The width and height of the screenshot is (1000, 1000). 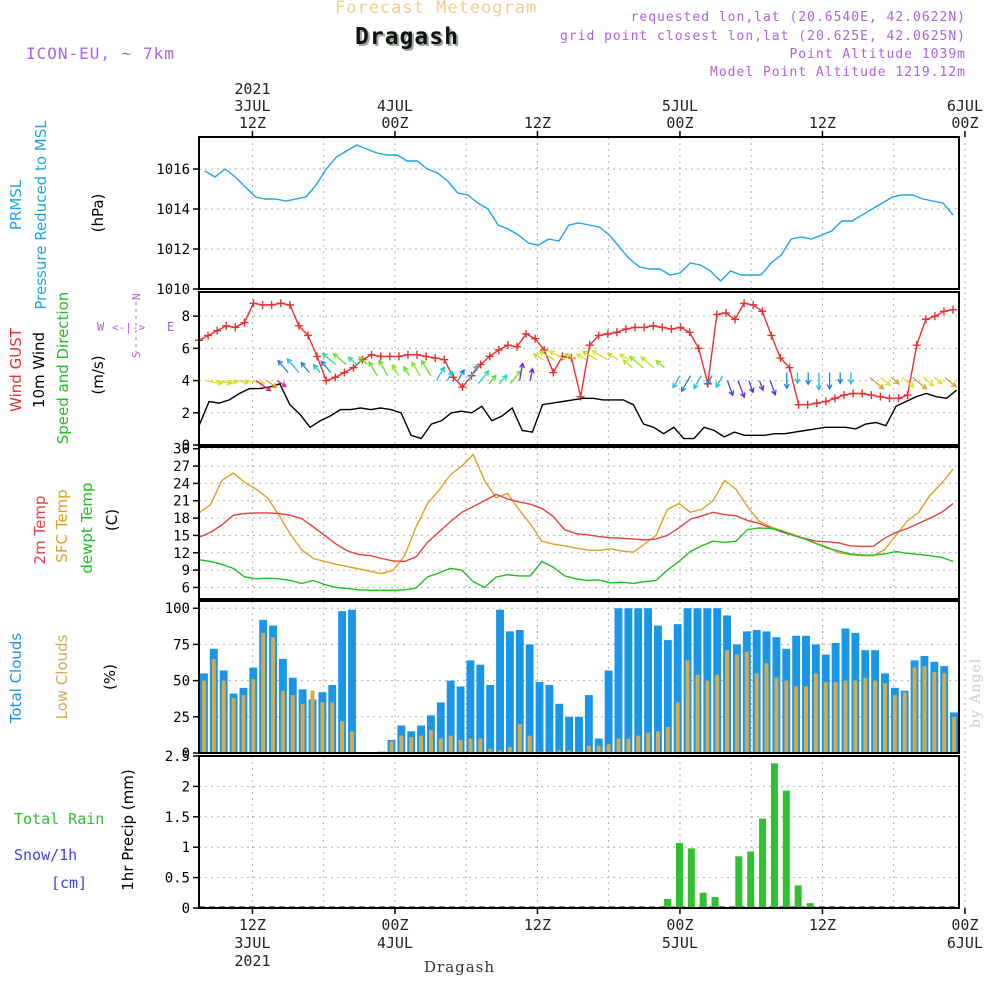 I want to click on ytick-label: 0, so click(x=186, y=754).